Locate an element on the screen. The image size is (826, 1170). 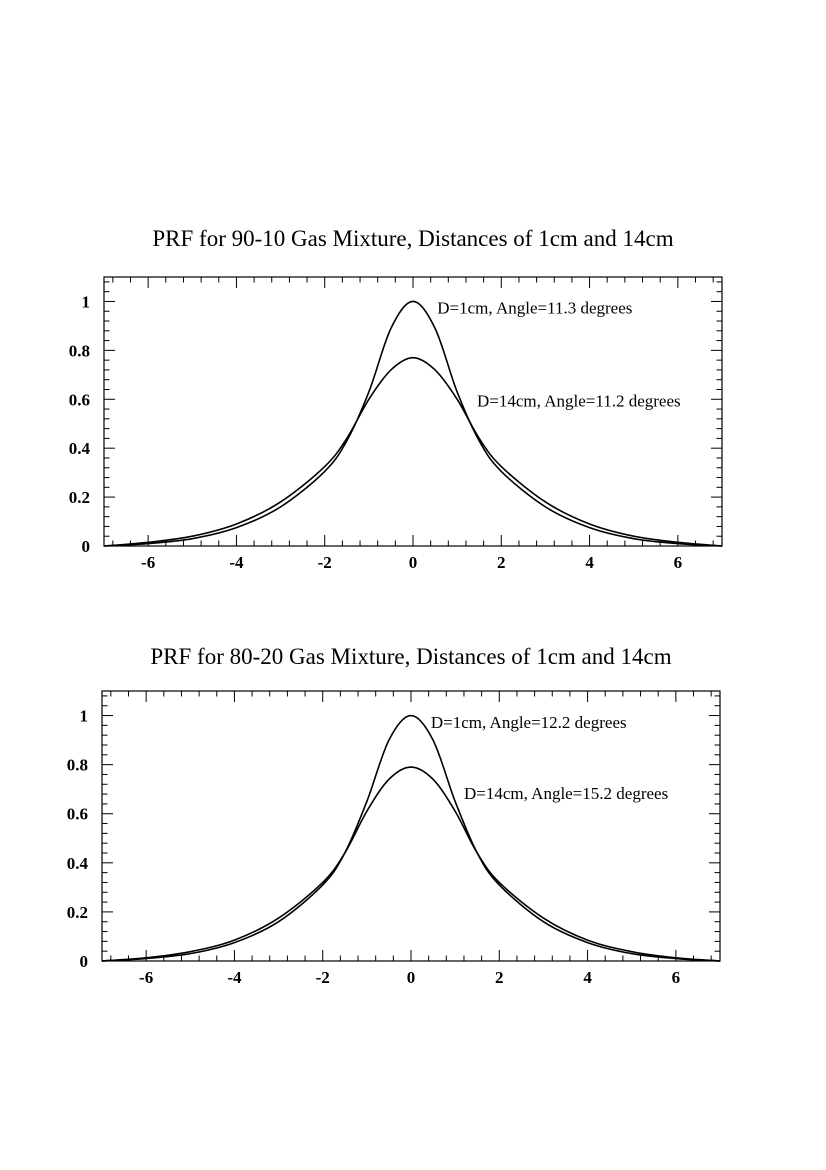
chart-1-annotation-1: D=1cm, Angle=11.3 degrees is located at coordinates (534, 308).